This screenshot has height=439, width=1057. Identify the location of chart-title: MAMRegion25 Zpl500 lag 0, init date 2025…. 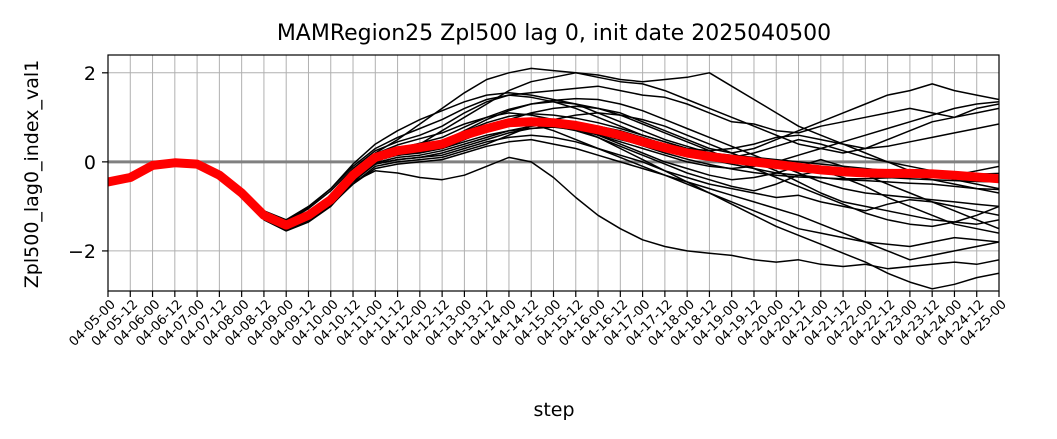
(554, 33).